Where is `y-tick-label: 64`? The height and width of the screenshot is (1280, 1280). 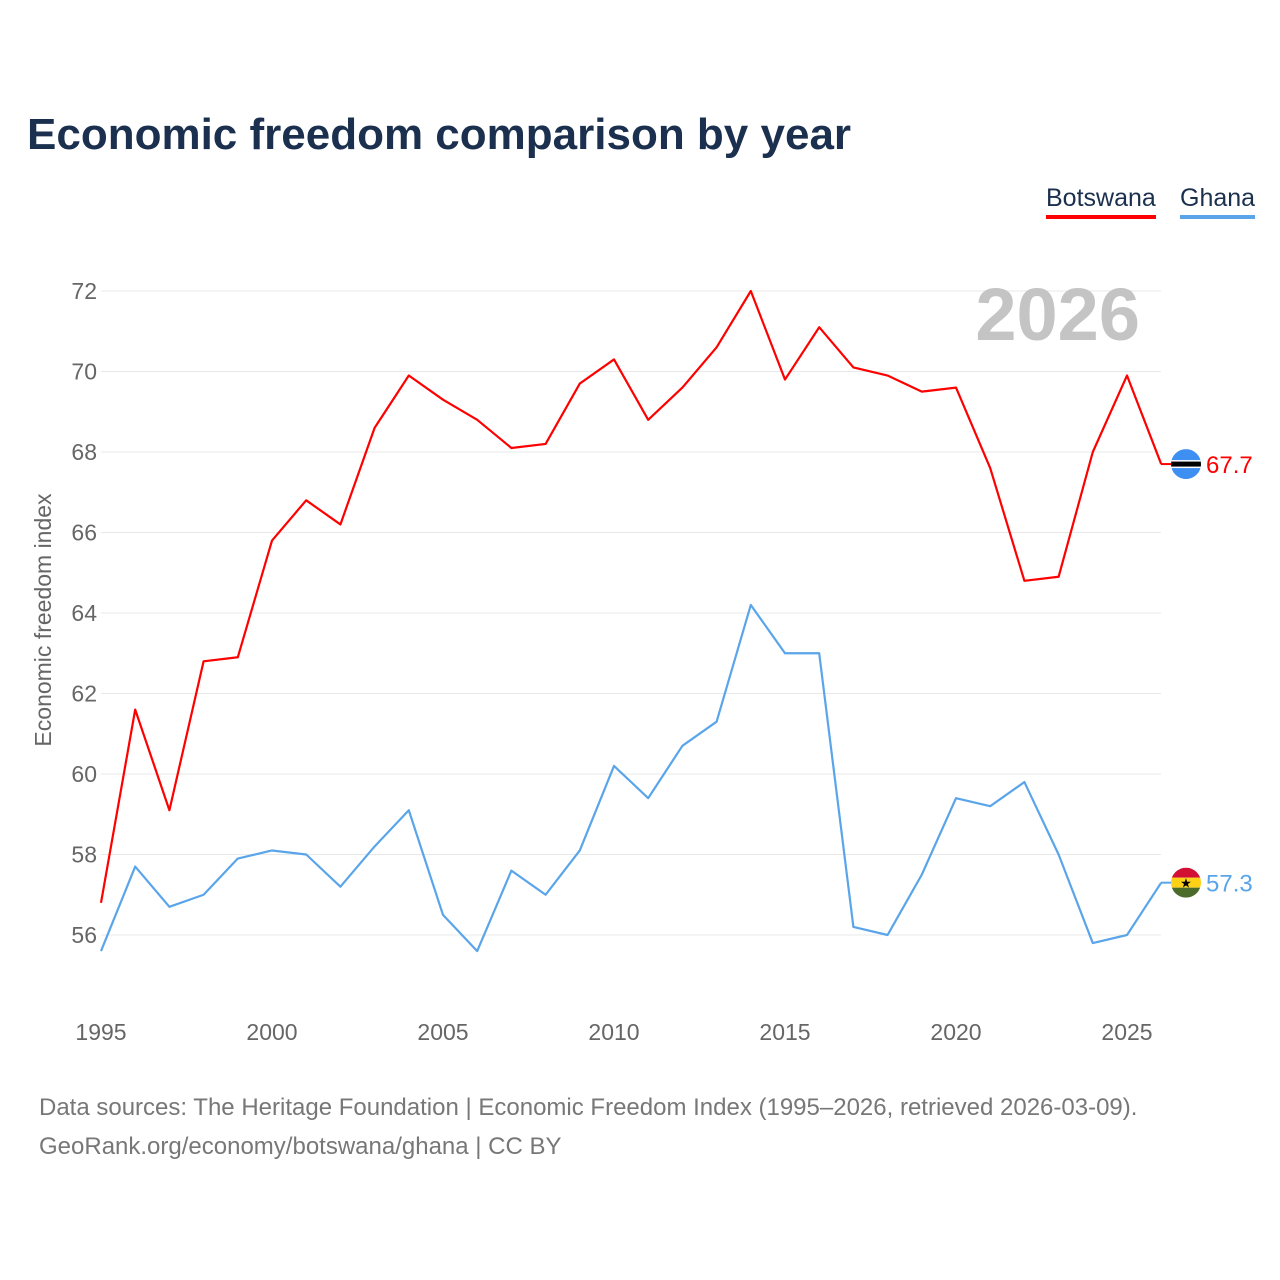 y-tick-label: 64 is located at coordinates (84, 613).